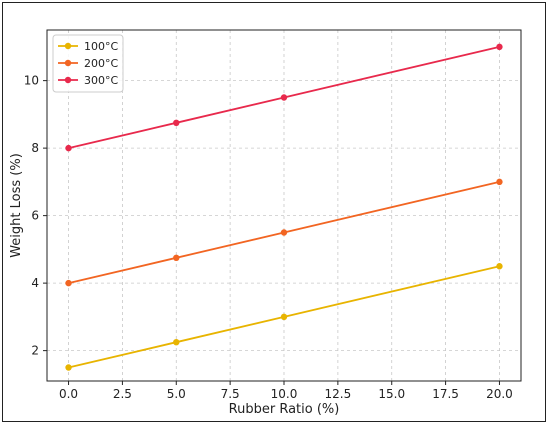  I want to click on y-tick-label: 8, so click(35, 148).